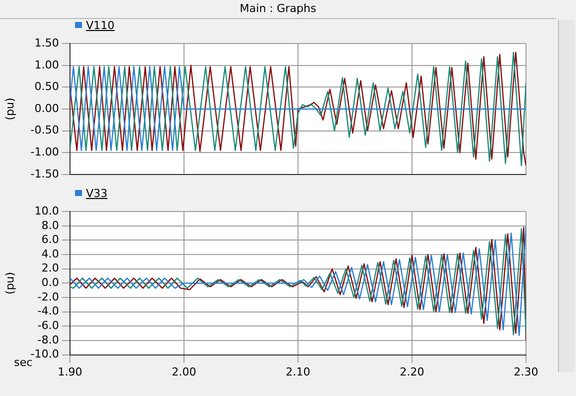 This screenshot has width=576, height=396. Describe the element at coordinates (50, 239) in the screenshot. I see `y-tick-label: 6.0` at that location.